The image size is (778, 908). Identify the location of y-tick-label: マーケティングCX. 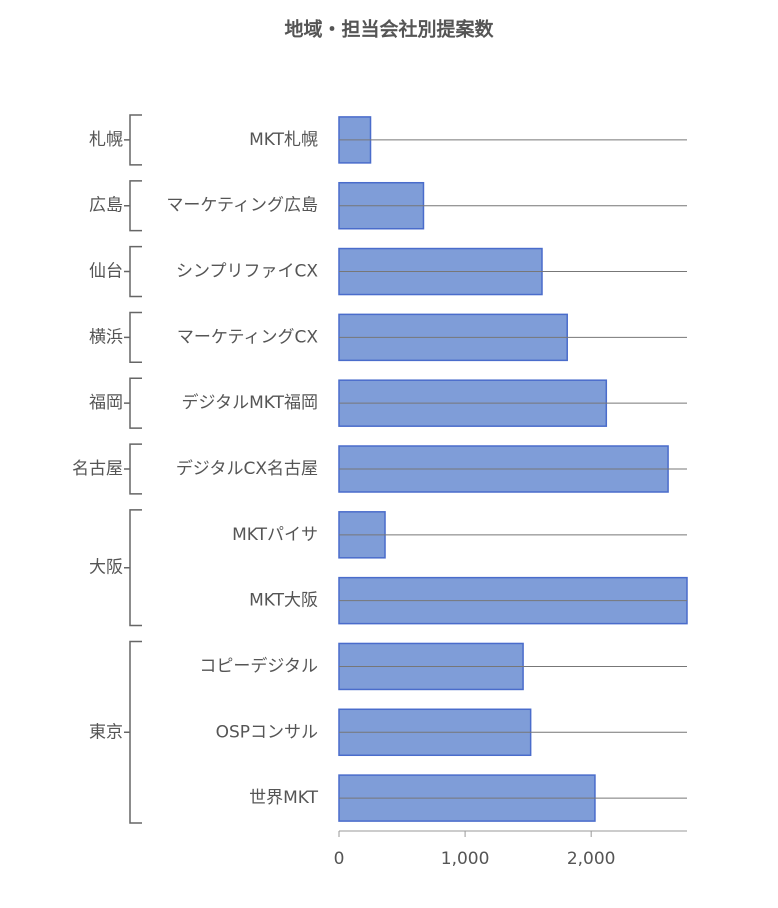
(248, 337).